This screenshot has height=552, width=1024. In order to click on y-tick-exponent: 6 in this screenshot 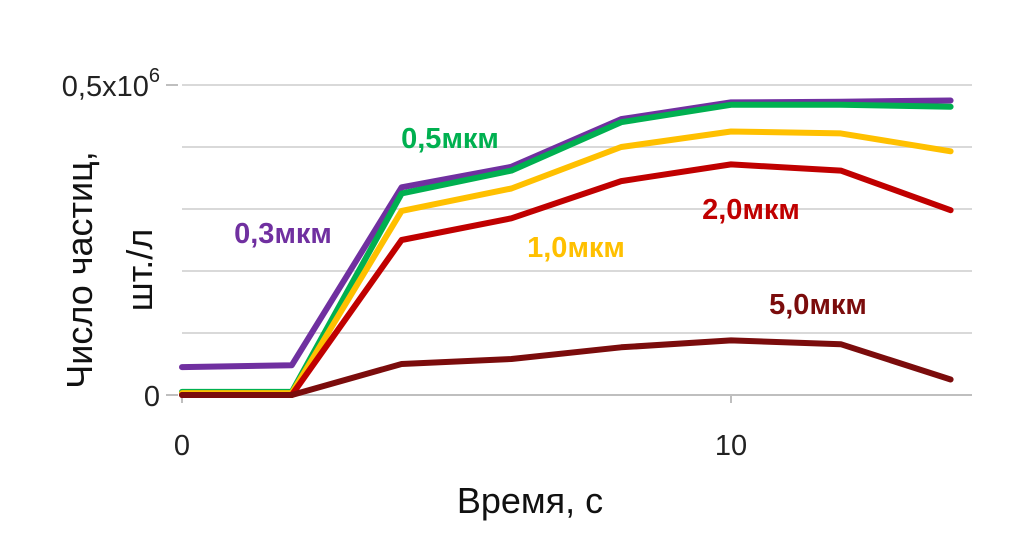, I will do `click(154, 76)`.